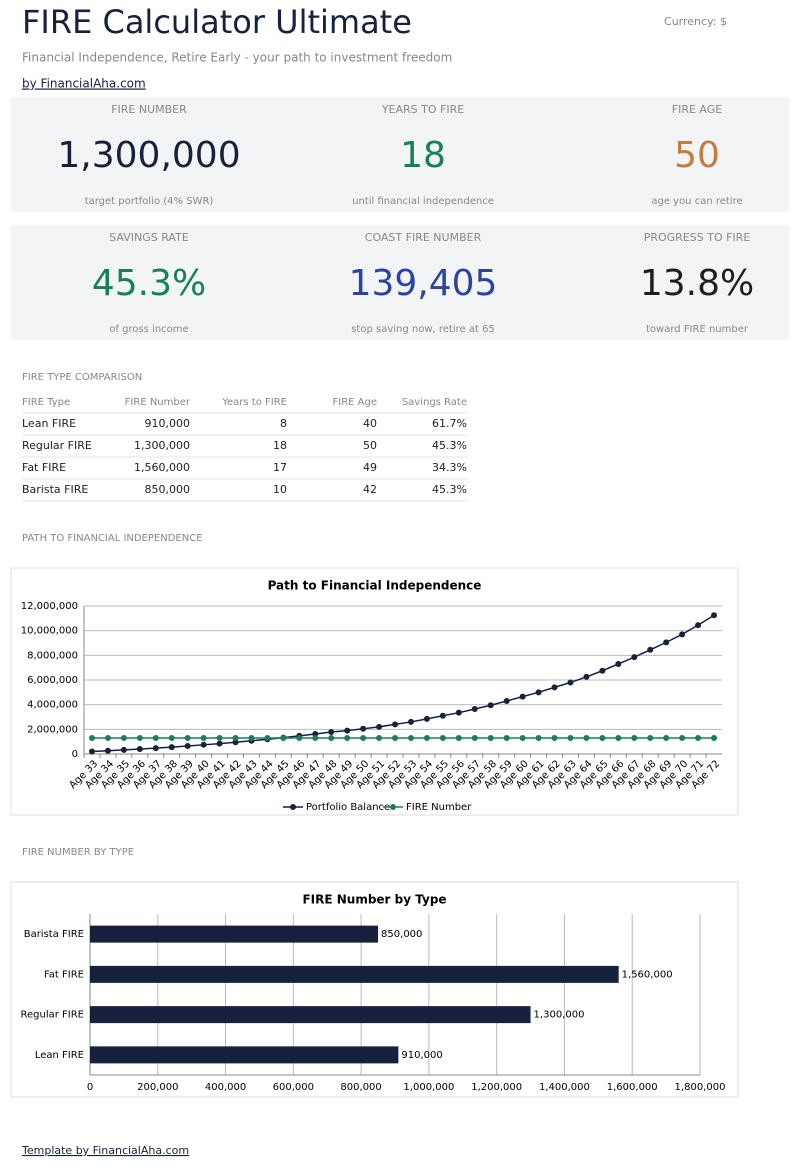  I want to click on table-cell: 850,000, so click(168, 489).